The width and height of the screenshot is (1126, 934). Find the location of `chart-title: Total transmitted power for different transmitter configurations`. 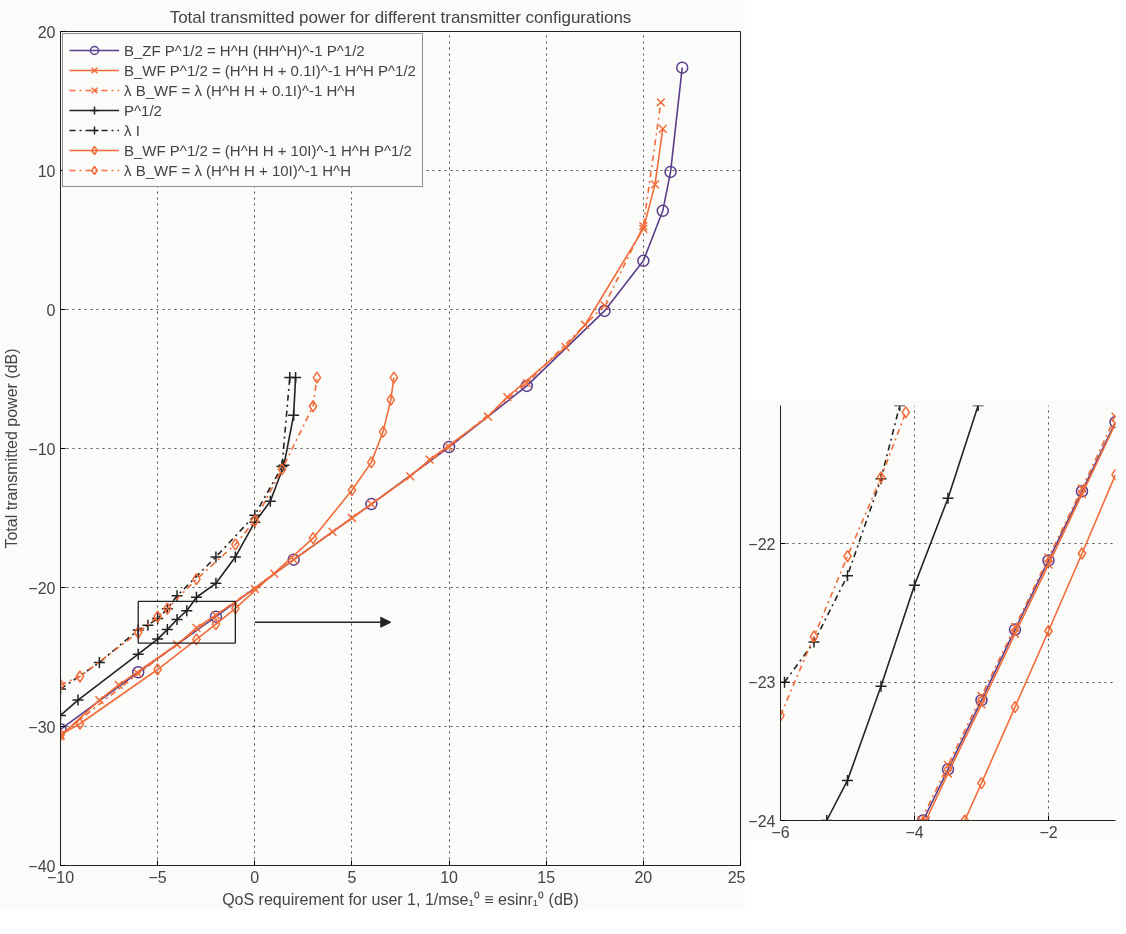

chart-title: Total transmitted power for different transmitter configurations is located at coordinates (400, 17).